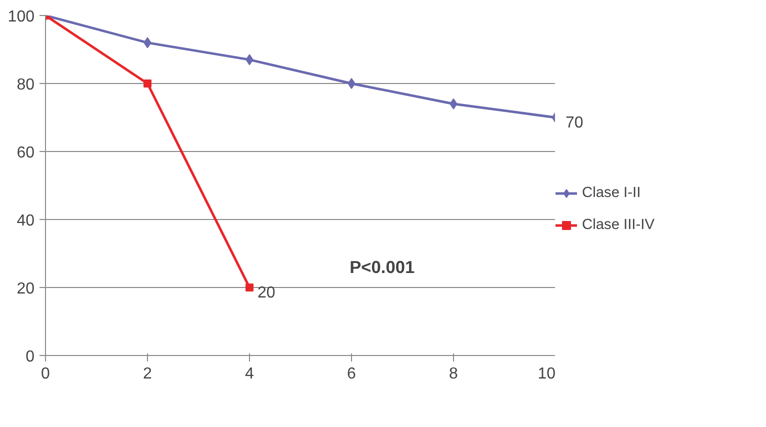 The image size is (766, 427). What do you see at coordinates (147, 374) in the screenshot?
I see `x-tick-label: 2` at bounding box center [147, 374].